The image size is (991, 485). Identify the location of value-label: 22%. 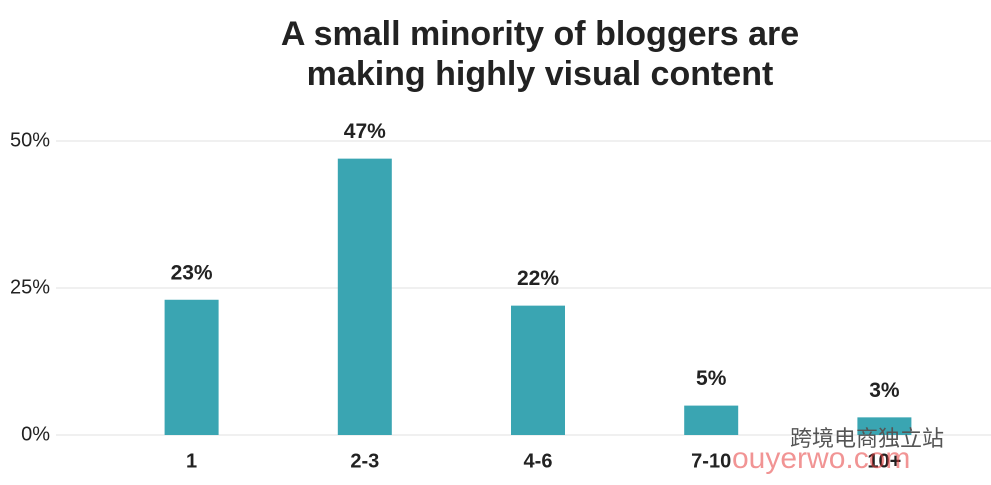
(538, 278).